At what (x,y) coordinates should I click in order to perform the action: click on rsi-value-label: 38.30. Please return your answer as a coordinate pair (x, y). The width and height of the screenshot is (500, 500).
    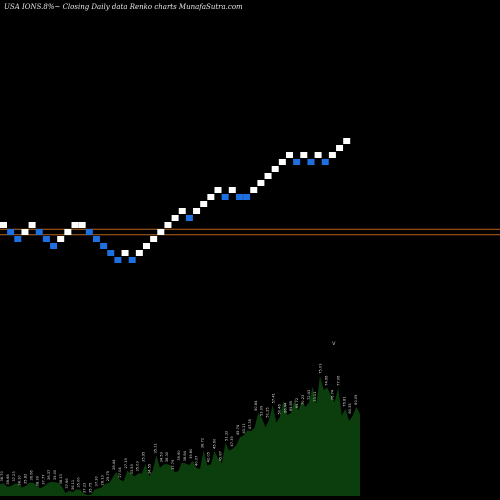
    Looking at the image, I should click on (167, 456).